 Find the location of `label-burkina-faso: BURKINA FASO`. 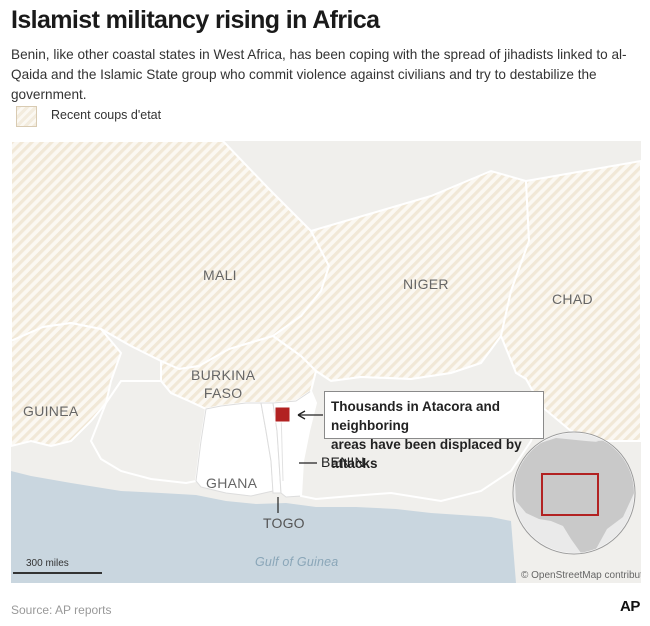

label-burkina-faso: BURKINA FASO is located at coordinates (223, 384).